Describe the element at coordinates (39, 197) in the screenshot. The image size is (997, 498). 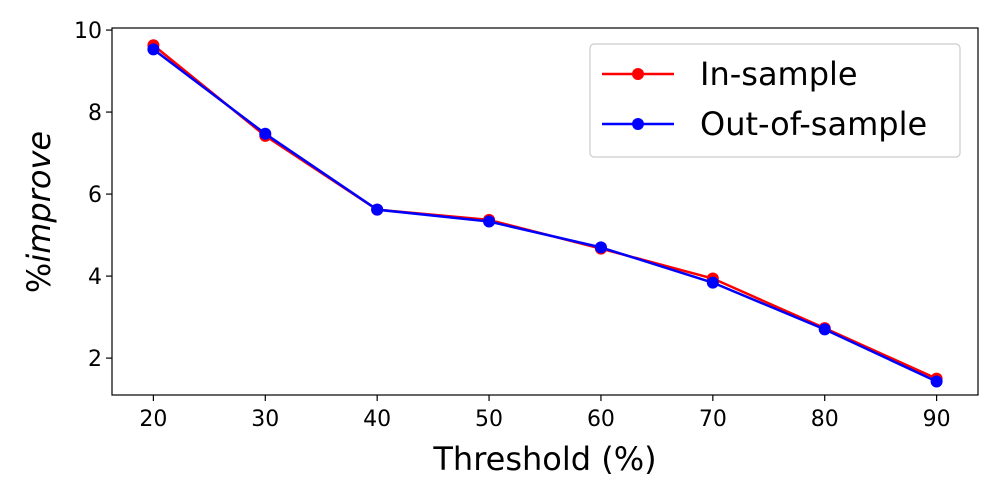
I see `y-axis-title-italic: improve` at that location.